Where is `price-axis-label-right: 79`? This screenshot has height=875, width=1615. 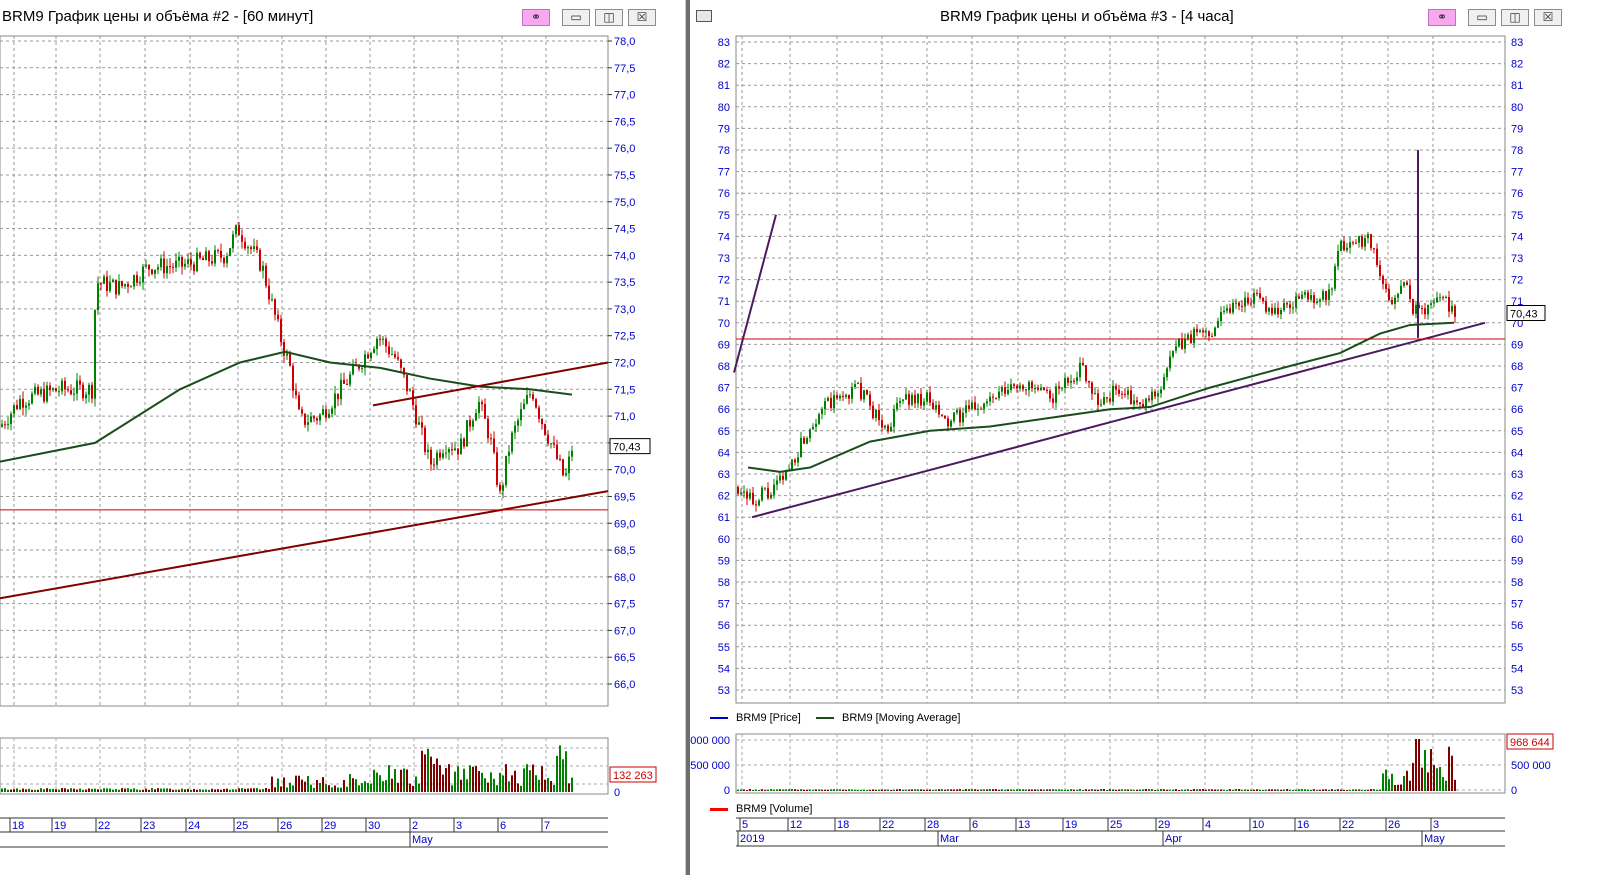 price-axis-label-right: 79 is located at coordinates (1517, 129).